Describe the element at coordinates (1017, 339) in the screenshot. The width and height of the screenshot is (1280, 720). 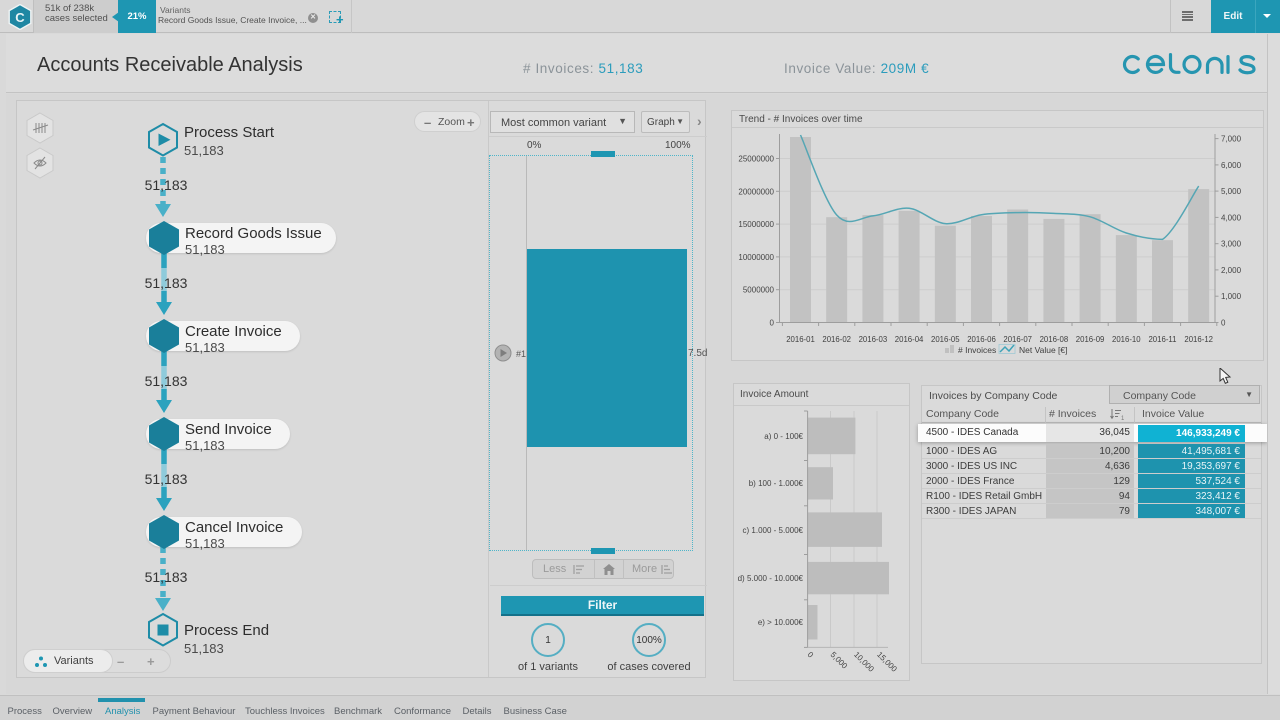
I see `svg-text: 2016-07` at that location.